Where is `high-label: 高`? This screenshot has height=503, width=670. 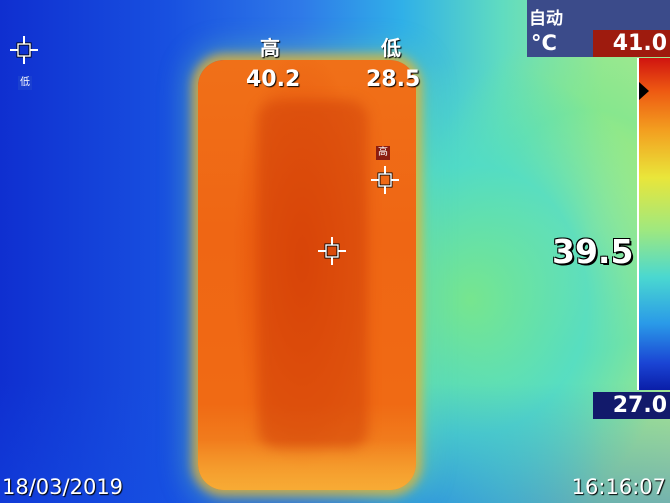
high-label: 高 is located at coordinates (270, 48).